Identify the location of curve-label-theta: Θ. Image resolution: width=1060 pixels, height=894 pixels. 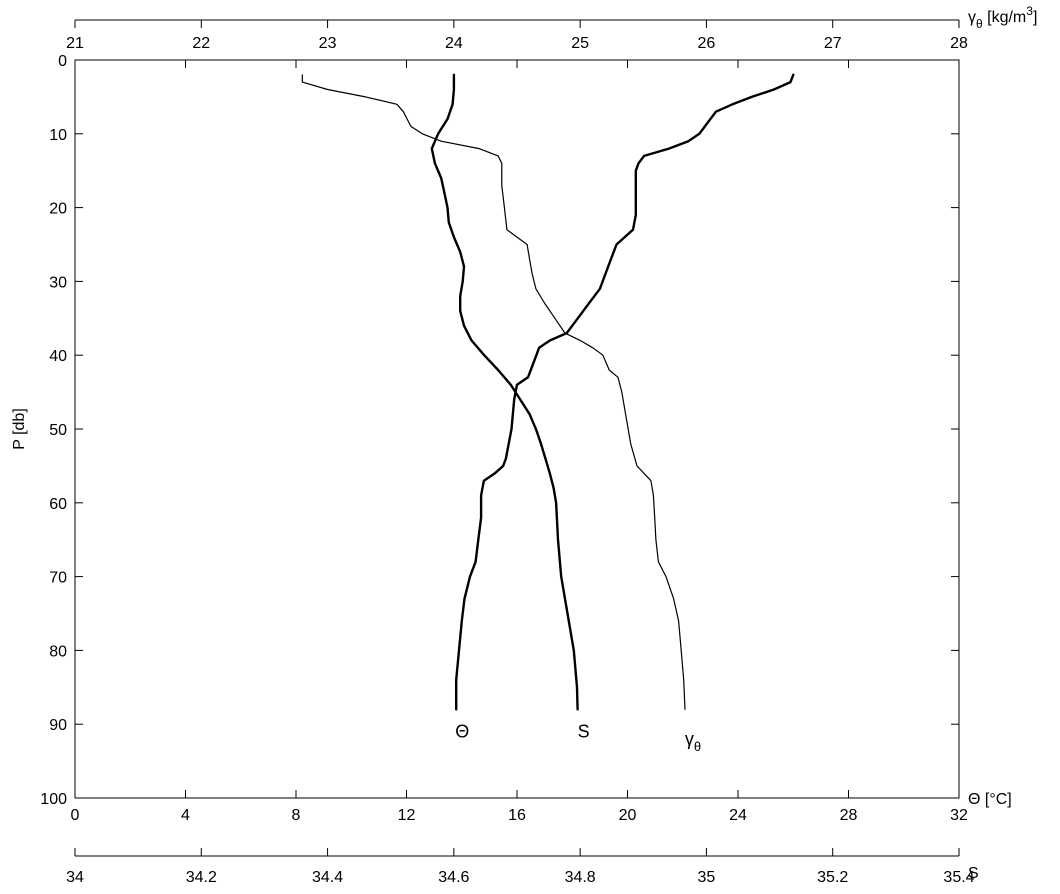
(462, 732).